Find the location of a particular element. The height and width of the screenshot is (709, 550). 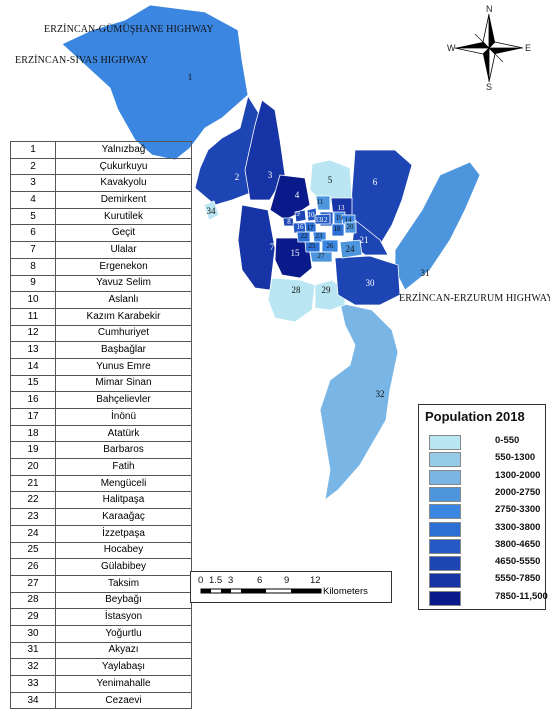

row-number: 31 is located at coordinates (33, 650).